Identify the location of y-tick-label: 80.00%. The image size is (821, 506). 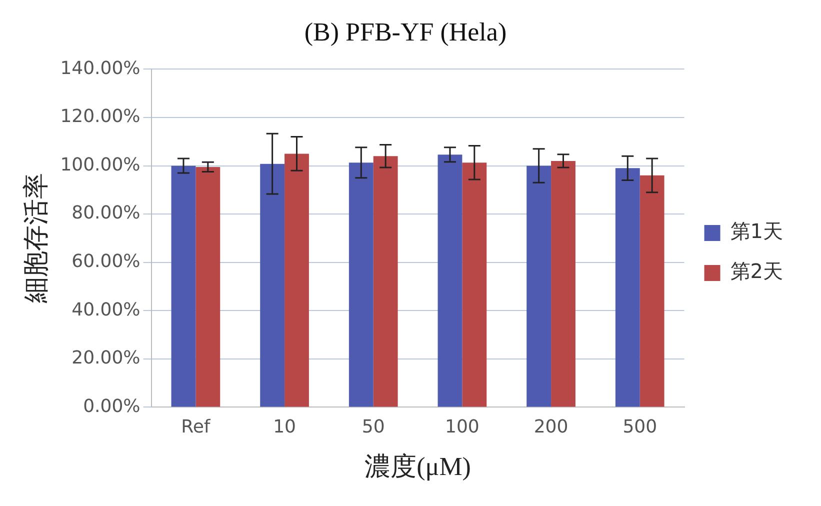
(106, 213).